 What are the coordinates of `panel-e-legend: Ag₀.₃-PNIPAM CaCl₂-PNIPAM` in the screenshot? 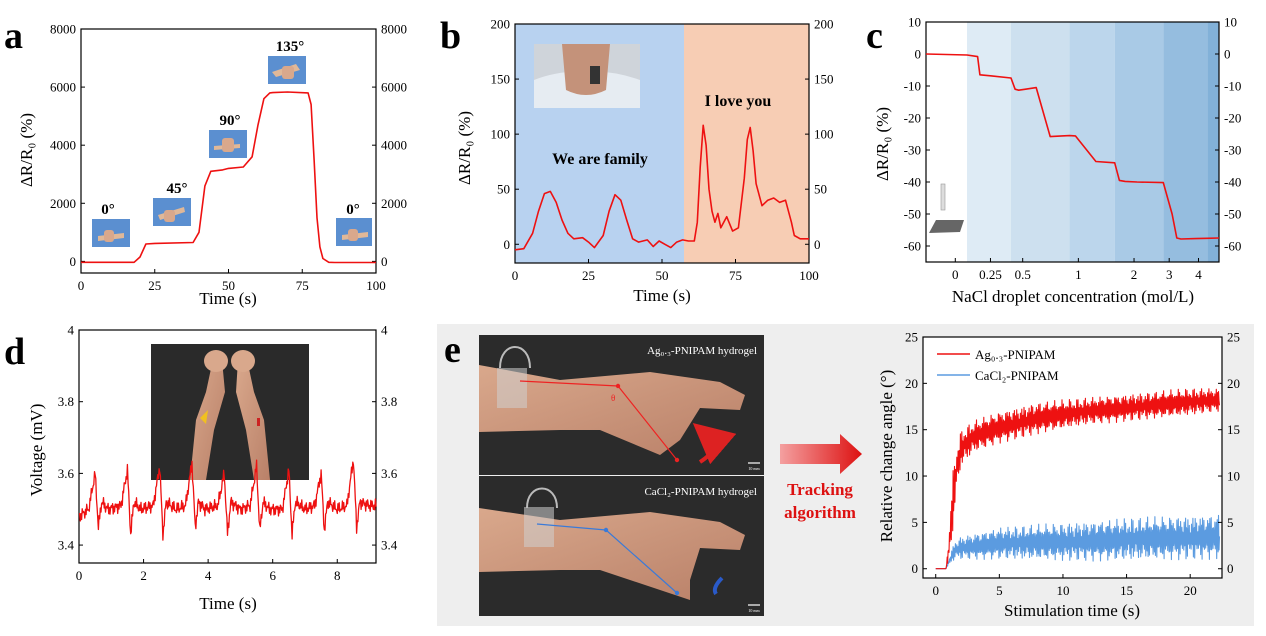 It's located at (998, 365).